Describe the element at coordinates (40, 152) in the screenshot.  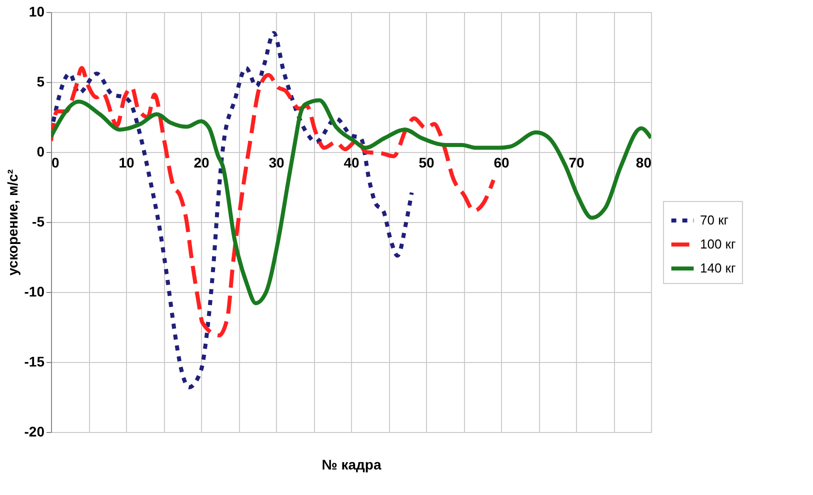
I see `y-tick-label: 0` at that location.